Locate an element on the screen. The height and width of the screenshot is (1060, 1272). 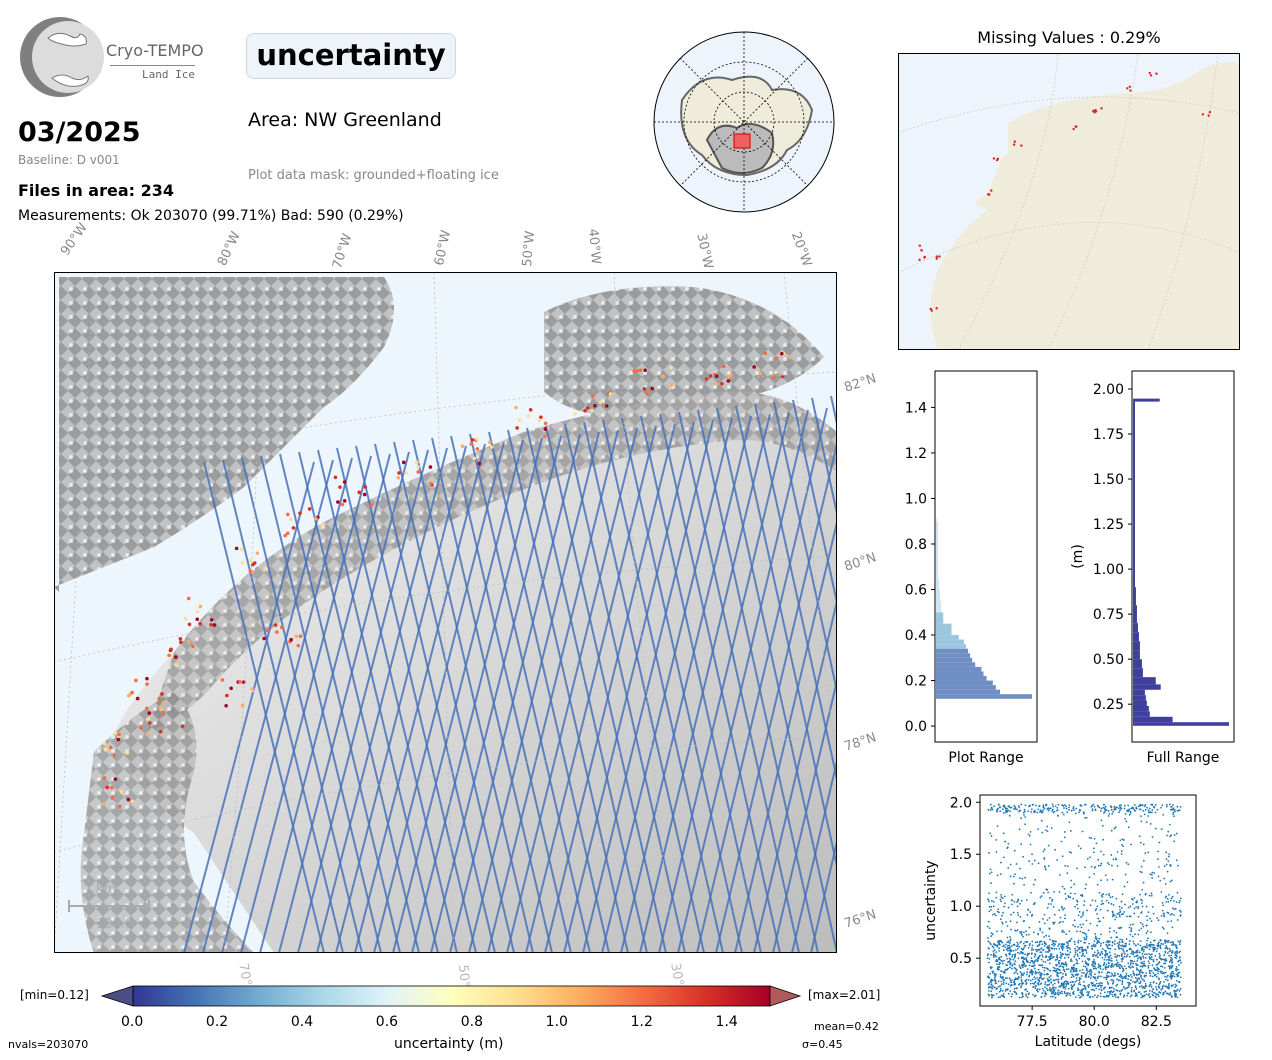
locator-globe is located at coordinates (744, 122).